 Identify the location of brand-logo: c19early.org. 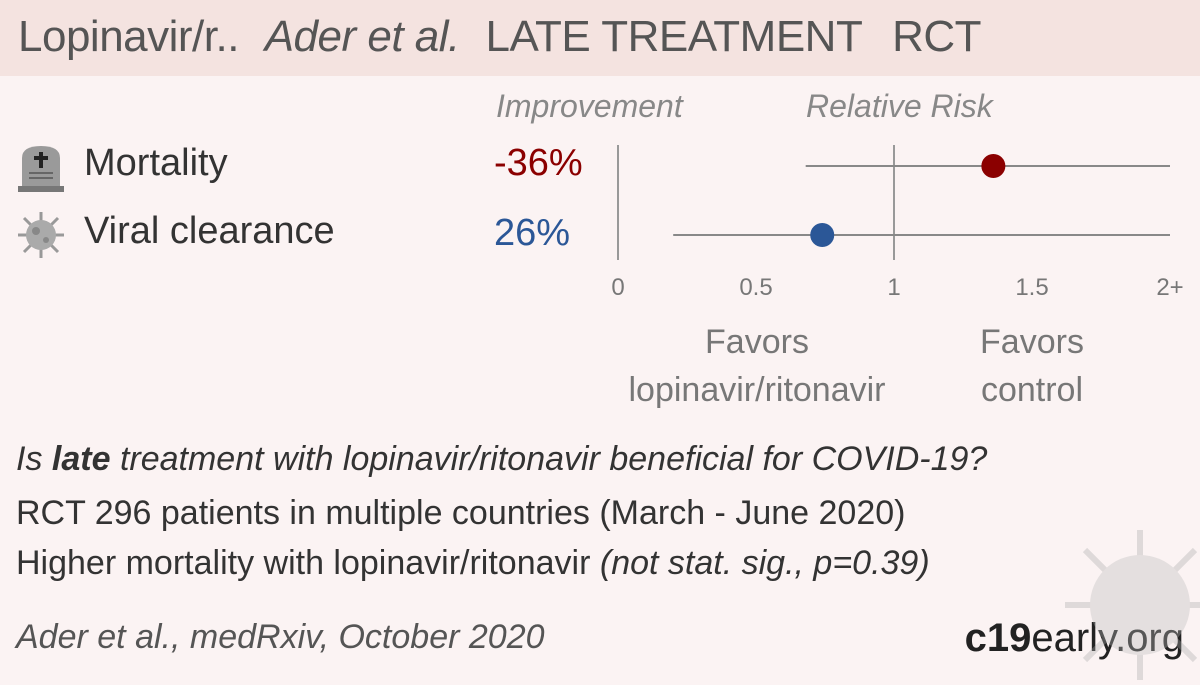
(1074, 638).